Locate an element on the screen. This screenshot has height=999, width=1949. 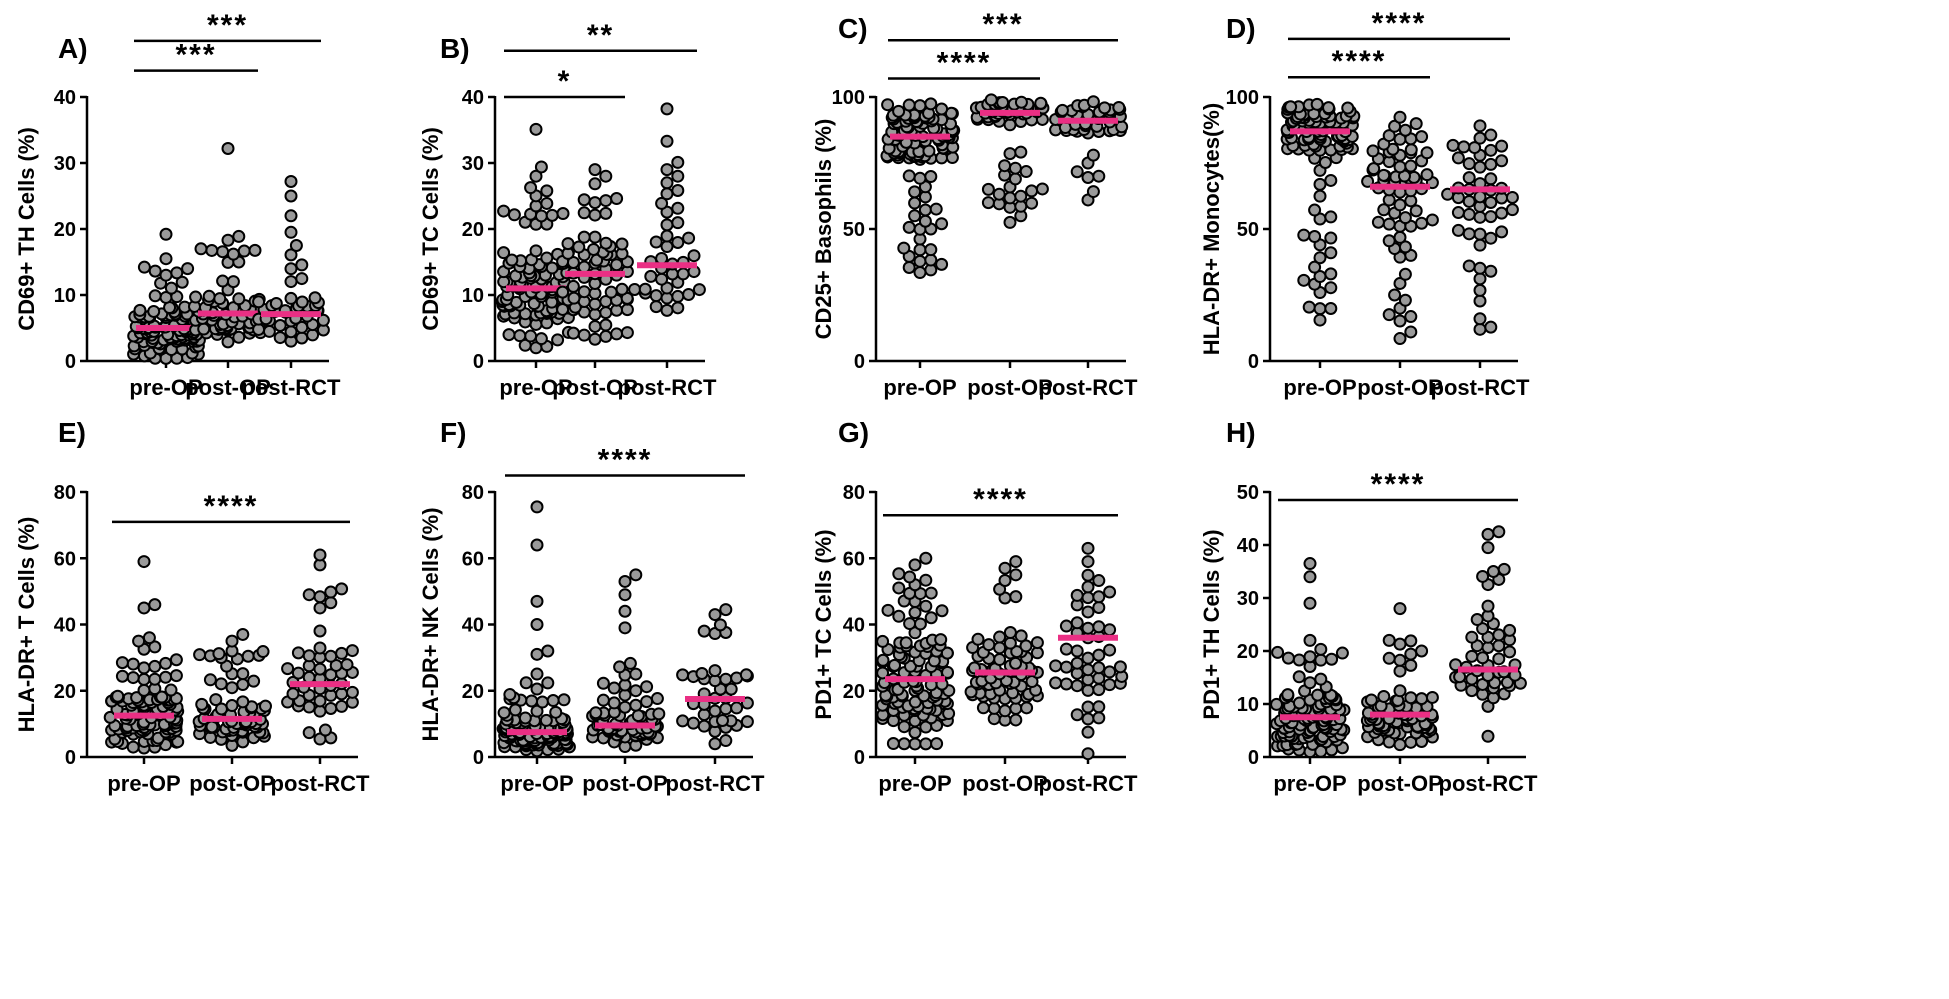
y-tick-label: 80 is located at coordinates (65, 493).